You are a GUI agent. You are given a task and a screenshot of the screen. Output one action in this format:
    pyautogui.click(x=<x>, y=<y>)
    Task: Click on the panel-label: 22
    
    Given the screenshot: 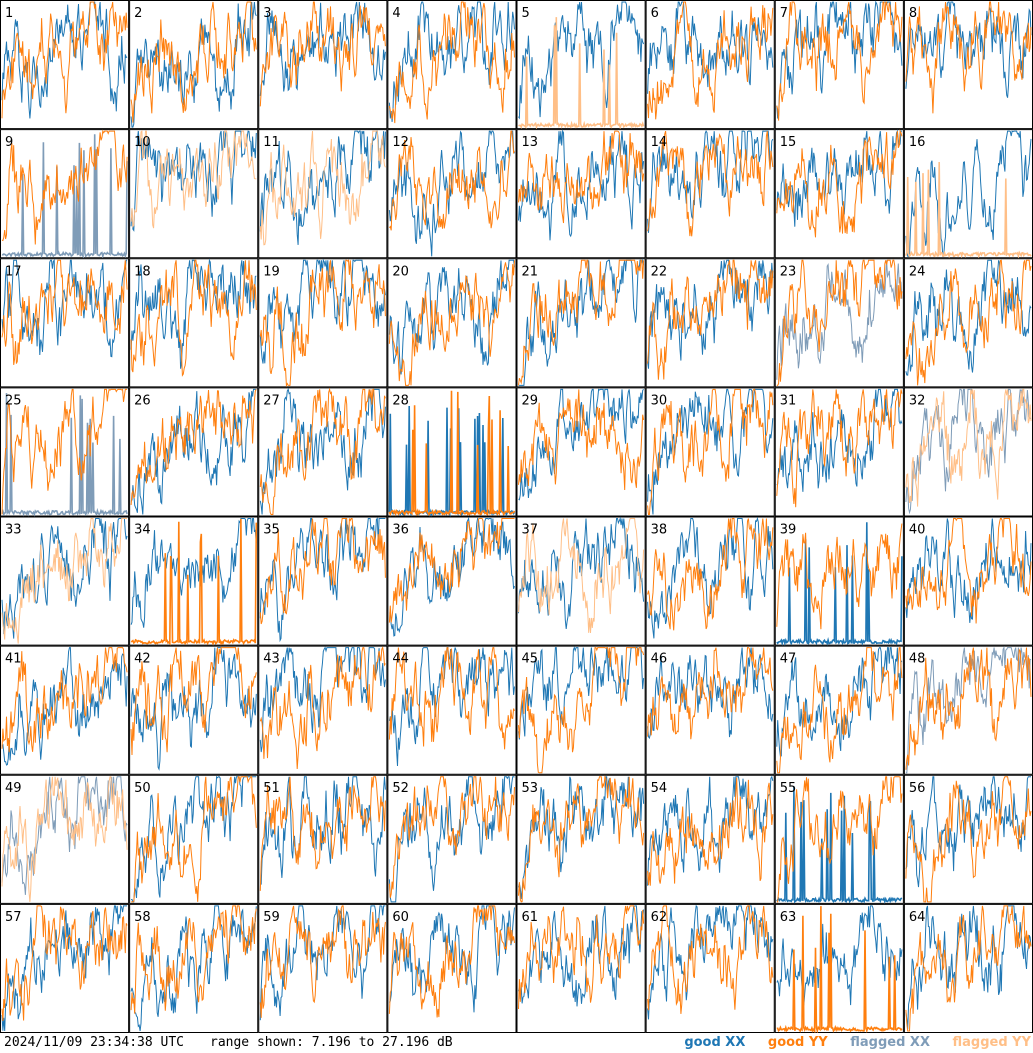 What is the action you would take?
    pyautogui.click(x=659, y=271)
    